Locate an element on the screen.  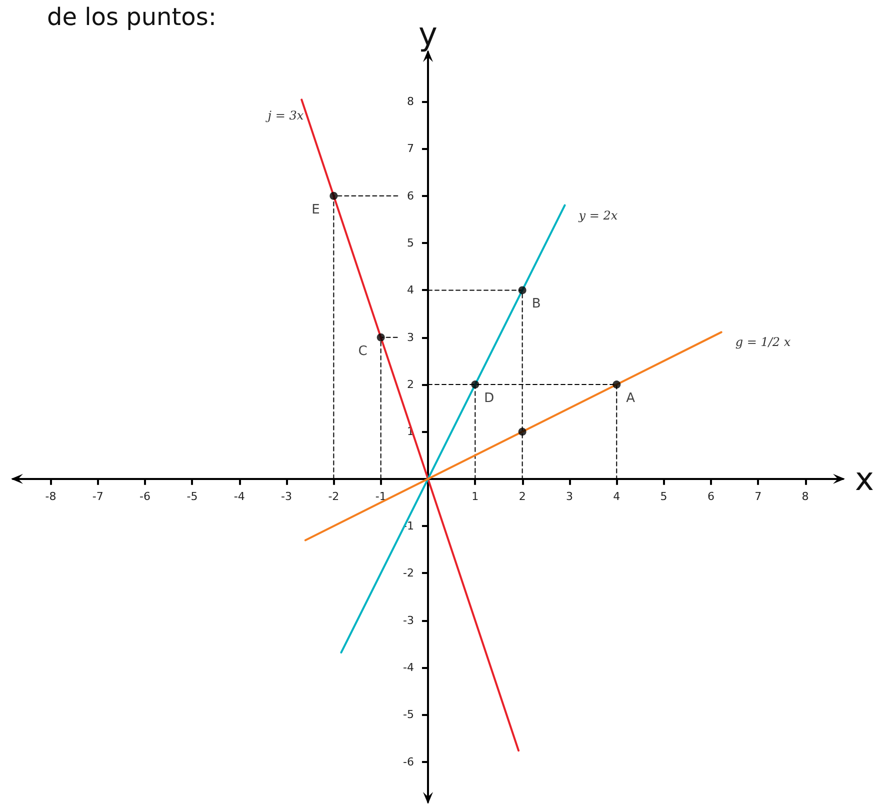
annotation: D is located at coordinates (489, 398).